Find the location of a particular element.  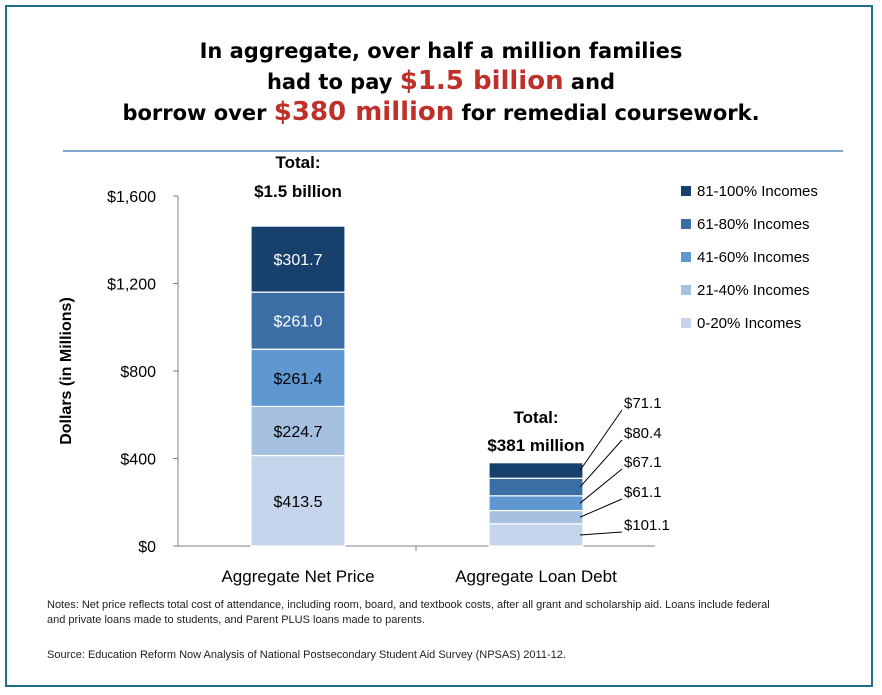

data-label: $261.0 is located at coordinates (298, 322).